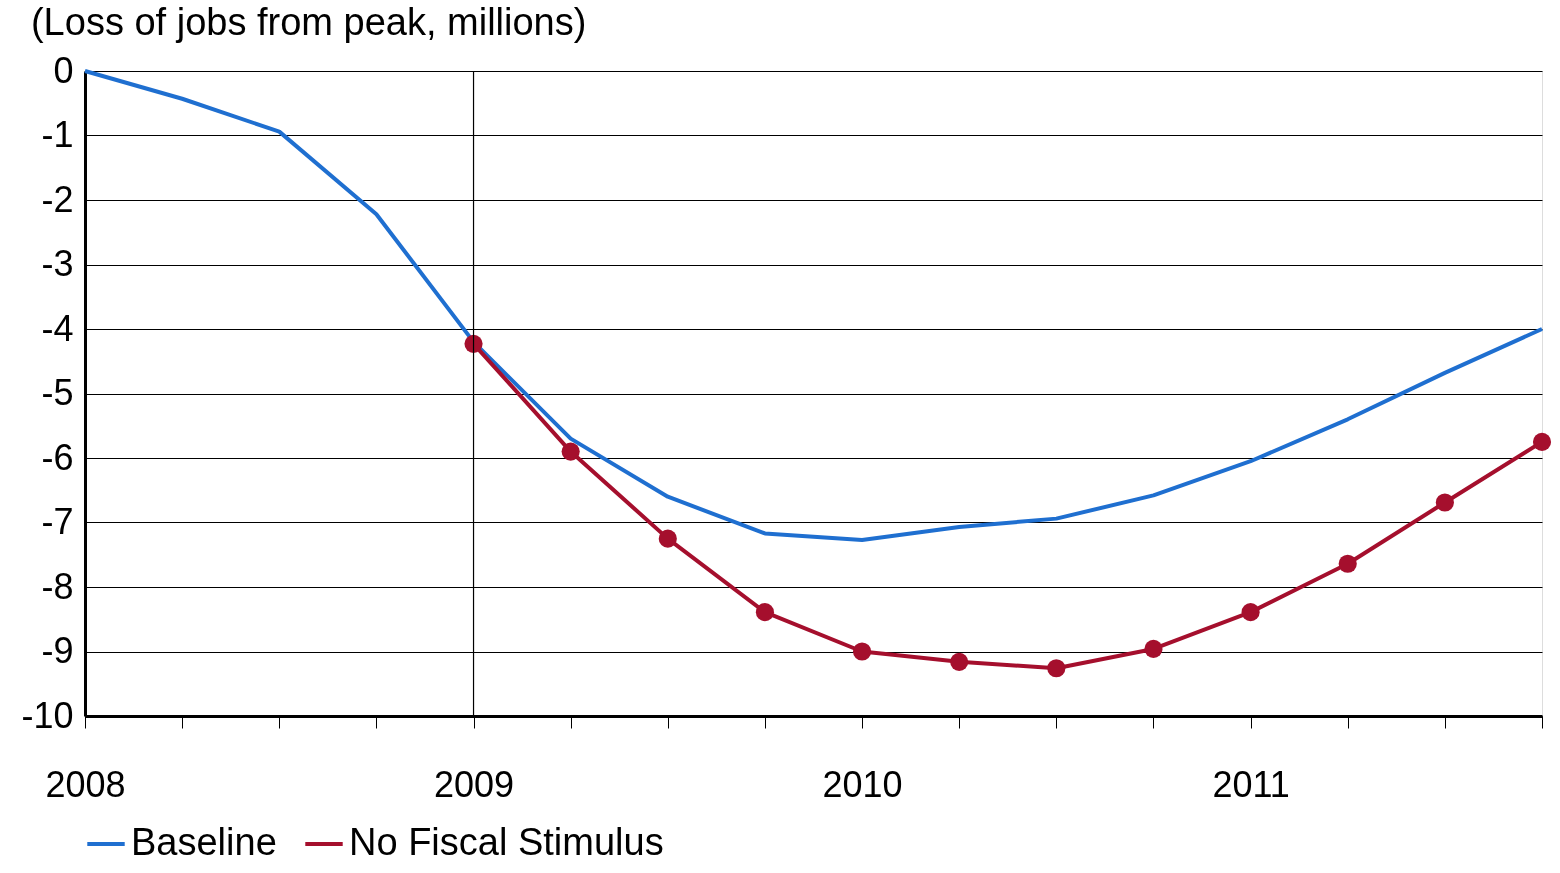 The image size is (1560, 873). What do you see at coordinates (57, 650) in the screenshot?
I see `y-tick-label: -9` at bounding box center [57, 650].